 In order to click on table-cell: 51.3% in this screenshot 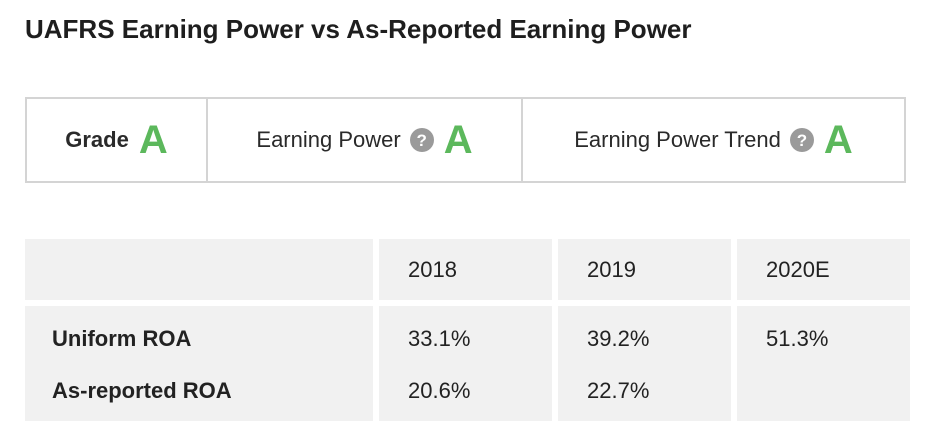, I will do `click(820, 333)`.